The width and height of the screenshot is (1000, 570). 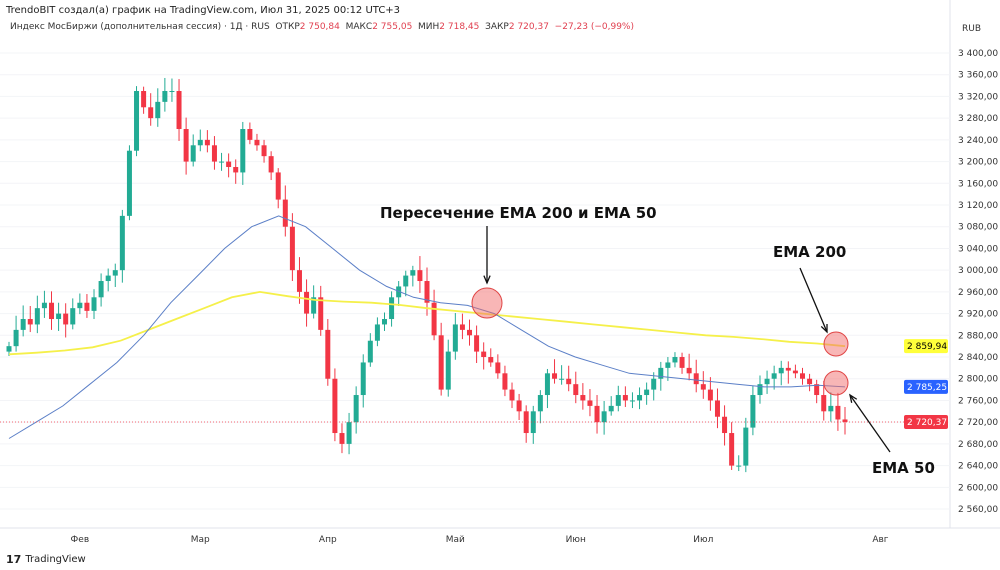 What do you see at coordinates (518, 213) in the screenshot?
I see `annotation-cross: Пересечение EMA 200 и EMA 50` at bounding box center [518, 213].